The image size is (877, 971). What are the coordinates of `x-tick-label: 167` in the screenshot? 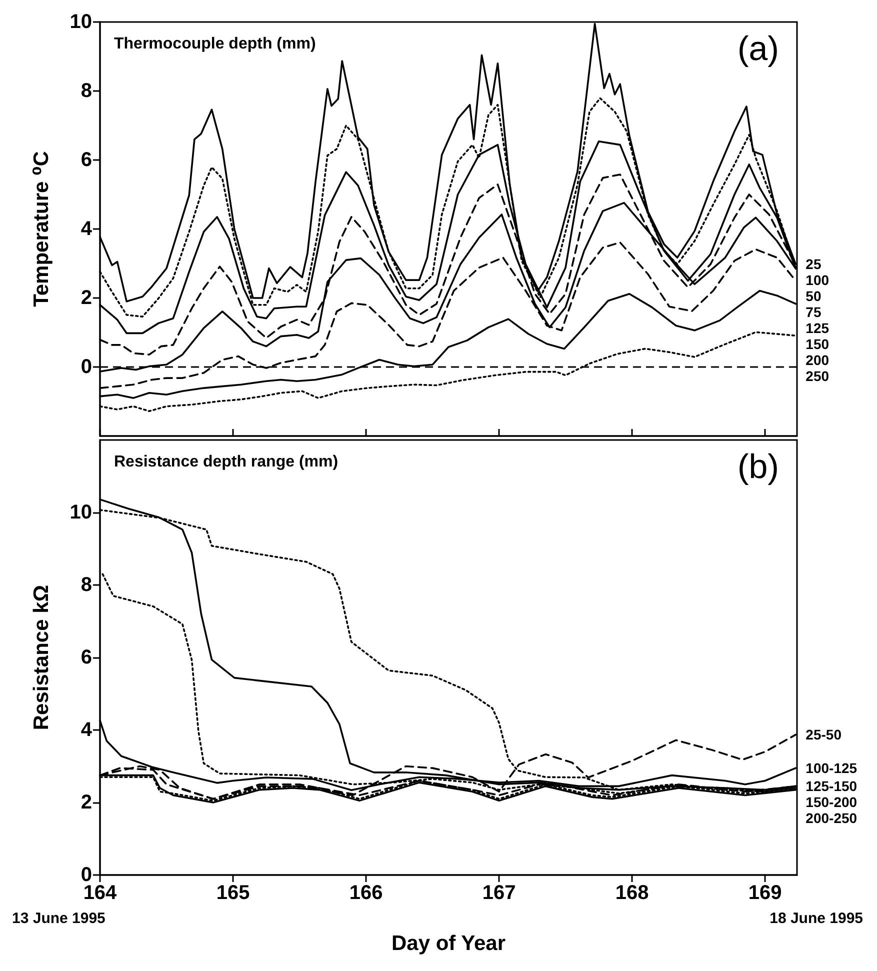 It's located at (499, 893).